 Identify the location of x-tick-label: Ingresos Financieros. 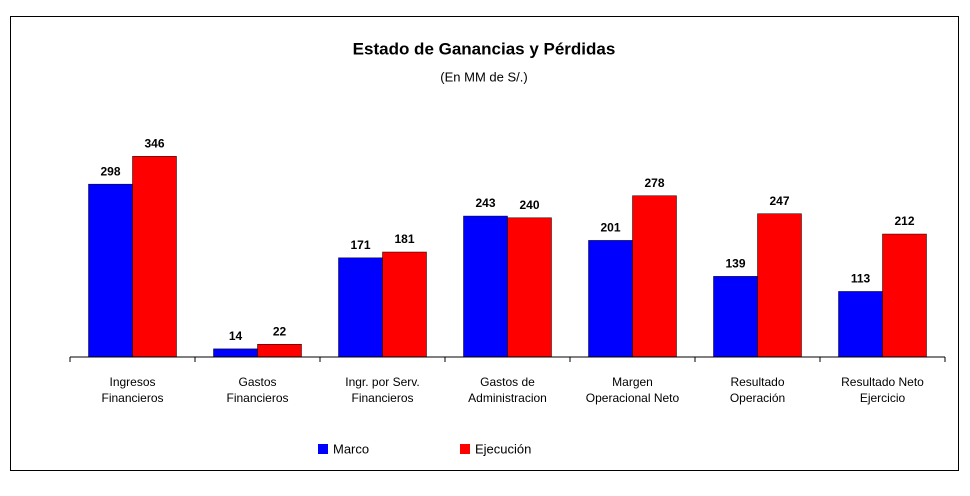
(132, 390).